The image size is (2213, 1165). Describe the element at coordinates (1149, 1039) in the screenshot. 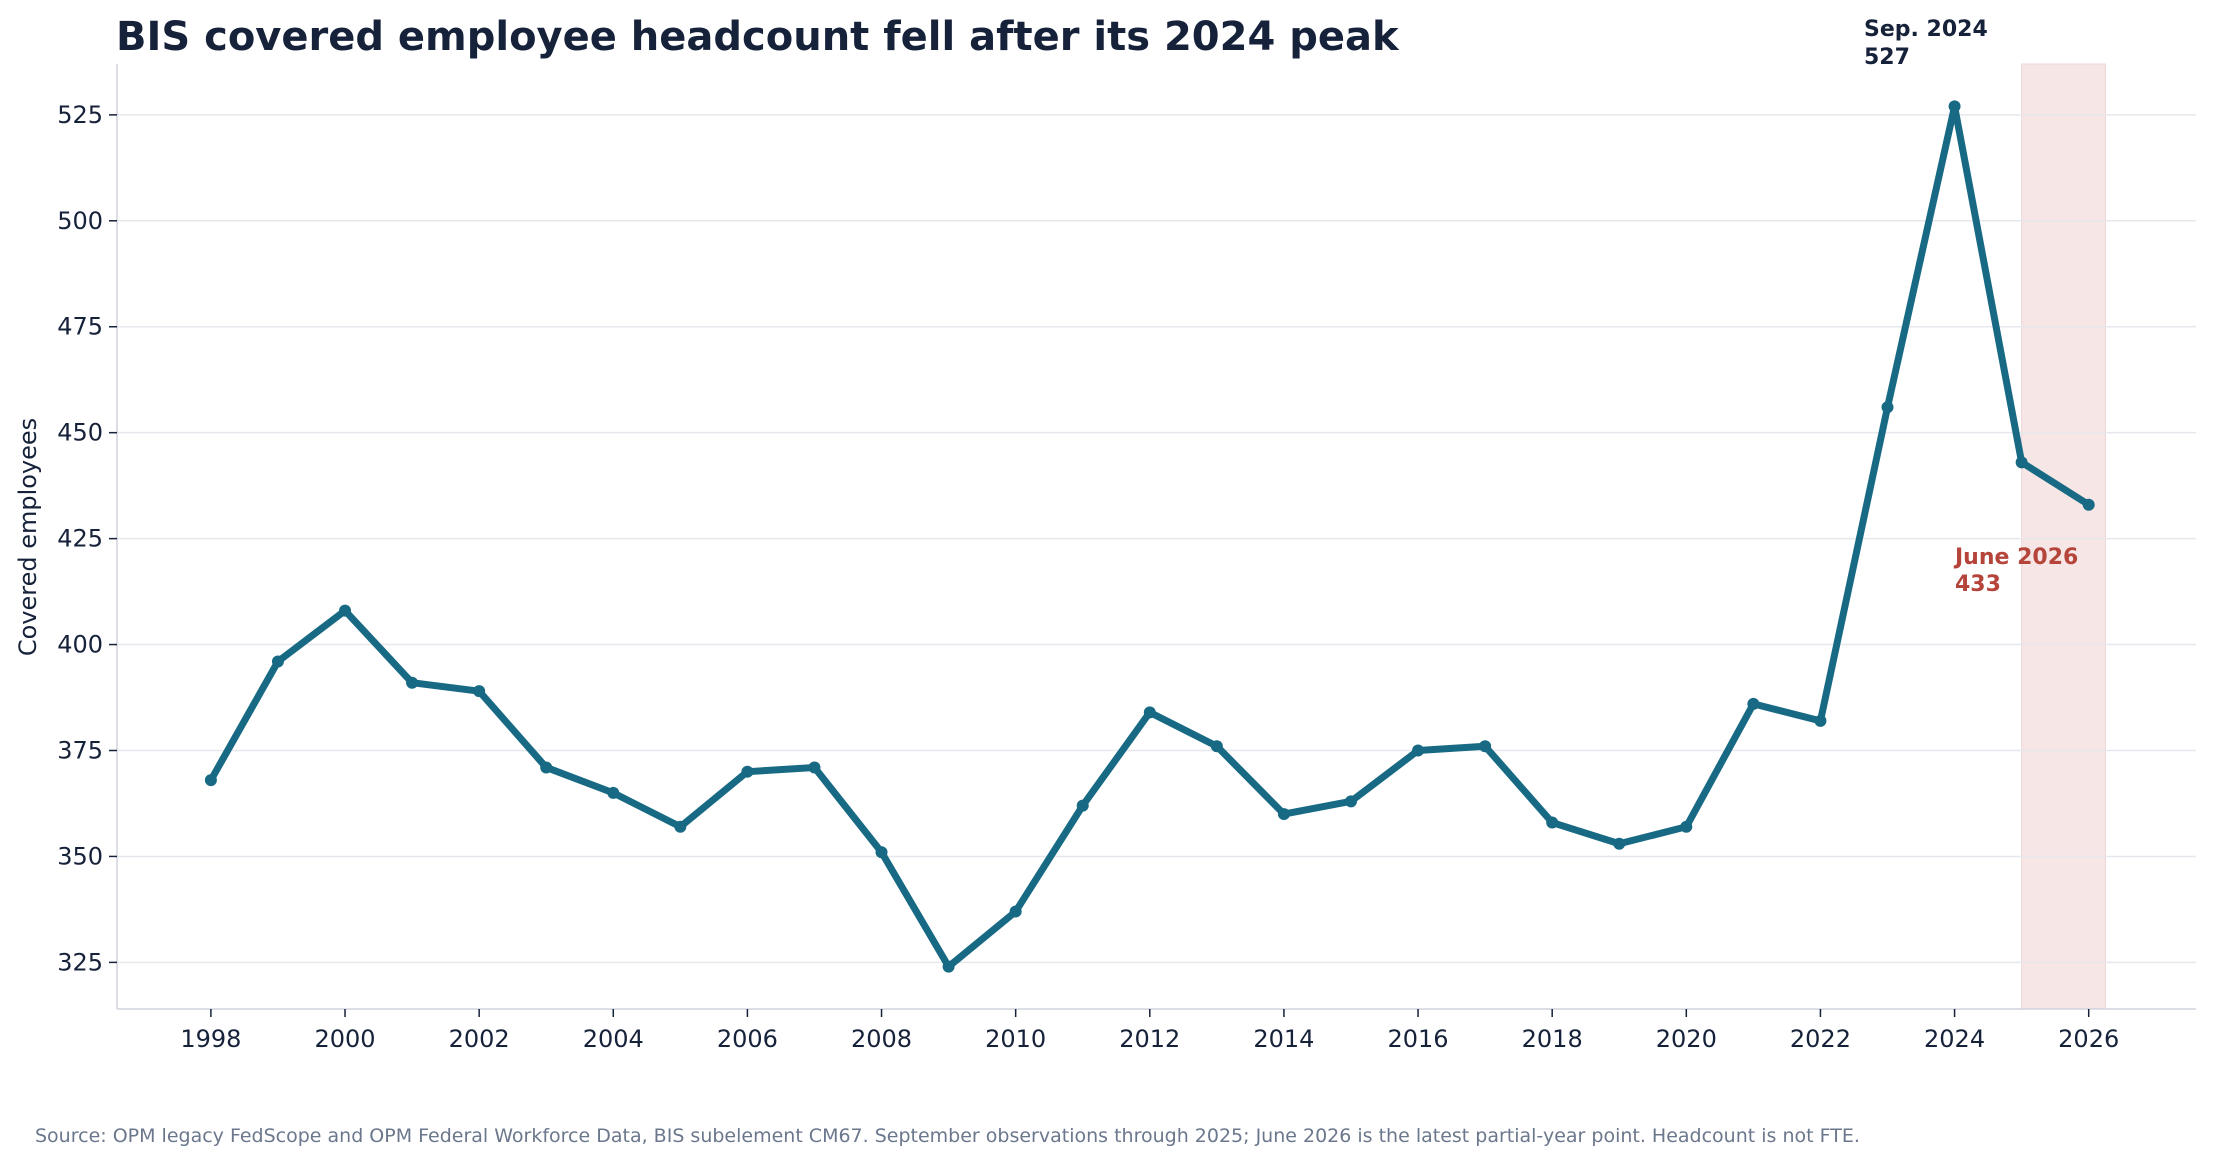

I see `x-tick-label: 2012` at that location.